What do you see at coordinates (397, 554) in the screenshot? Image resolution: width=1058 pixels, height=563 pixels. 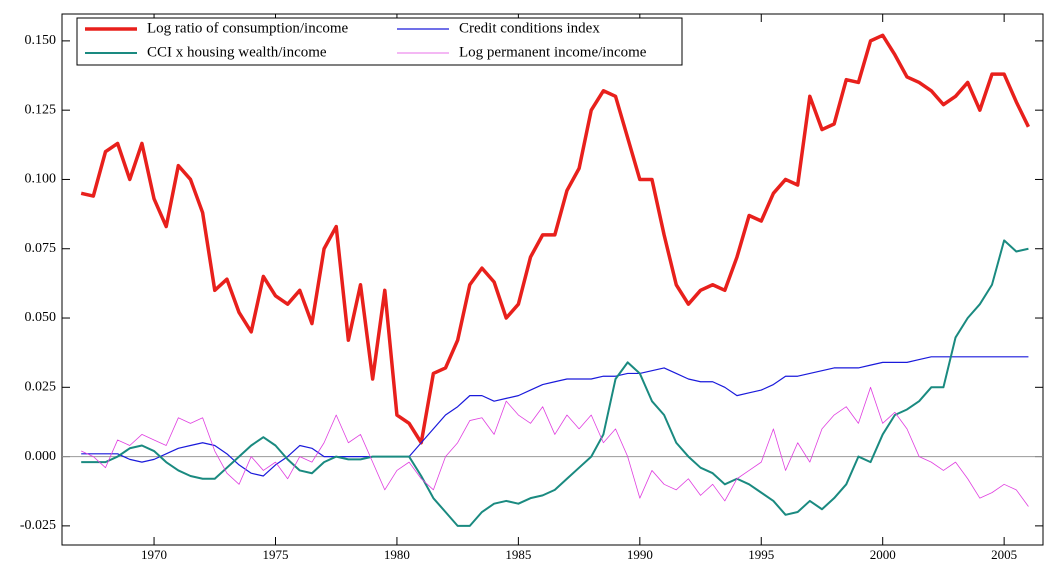 I see `x-tick-label: 1980` at bounding box center [397, 554].